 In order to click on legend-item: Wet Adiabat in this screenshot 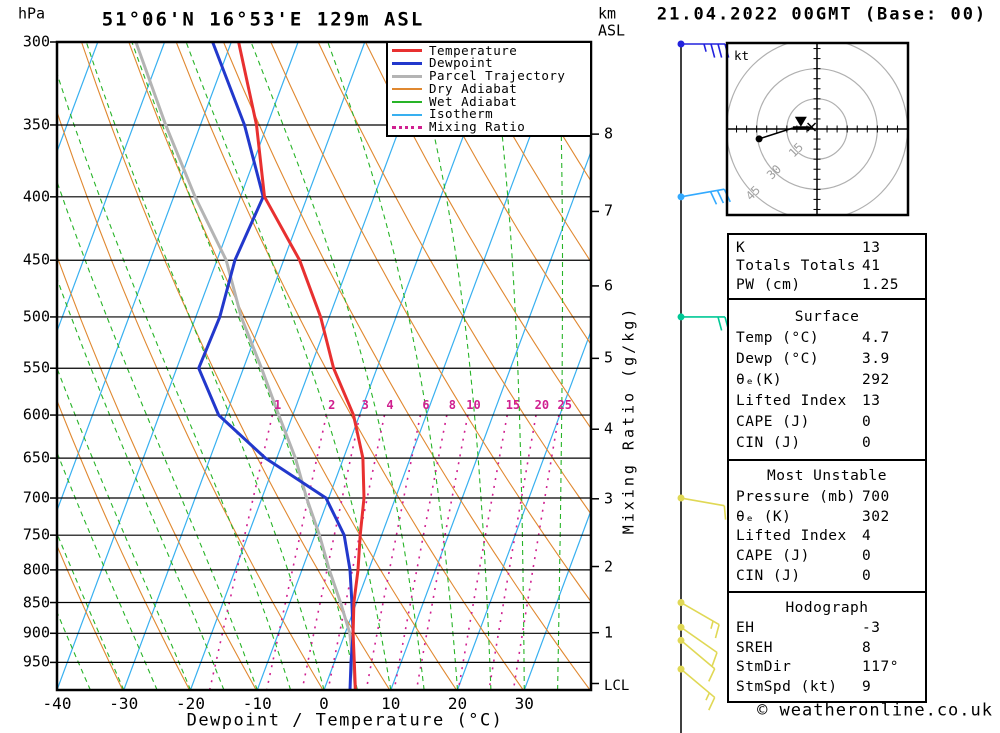, I will do `click(489, 101)`.